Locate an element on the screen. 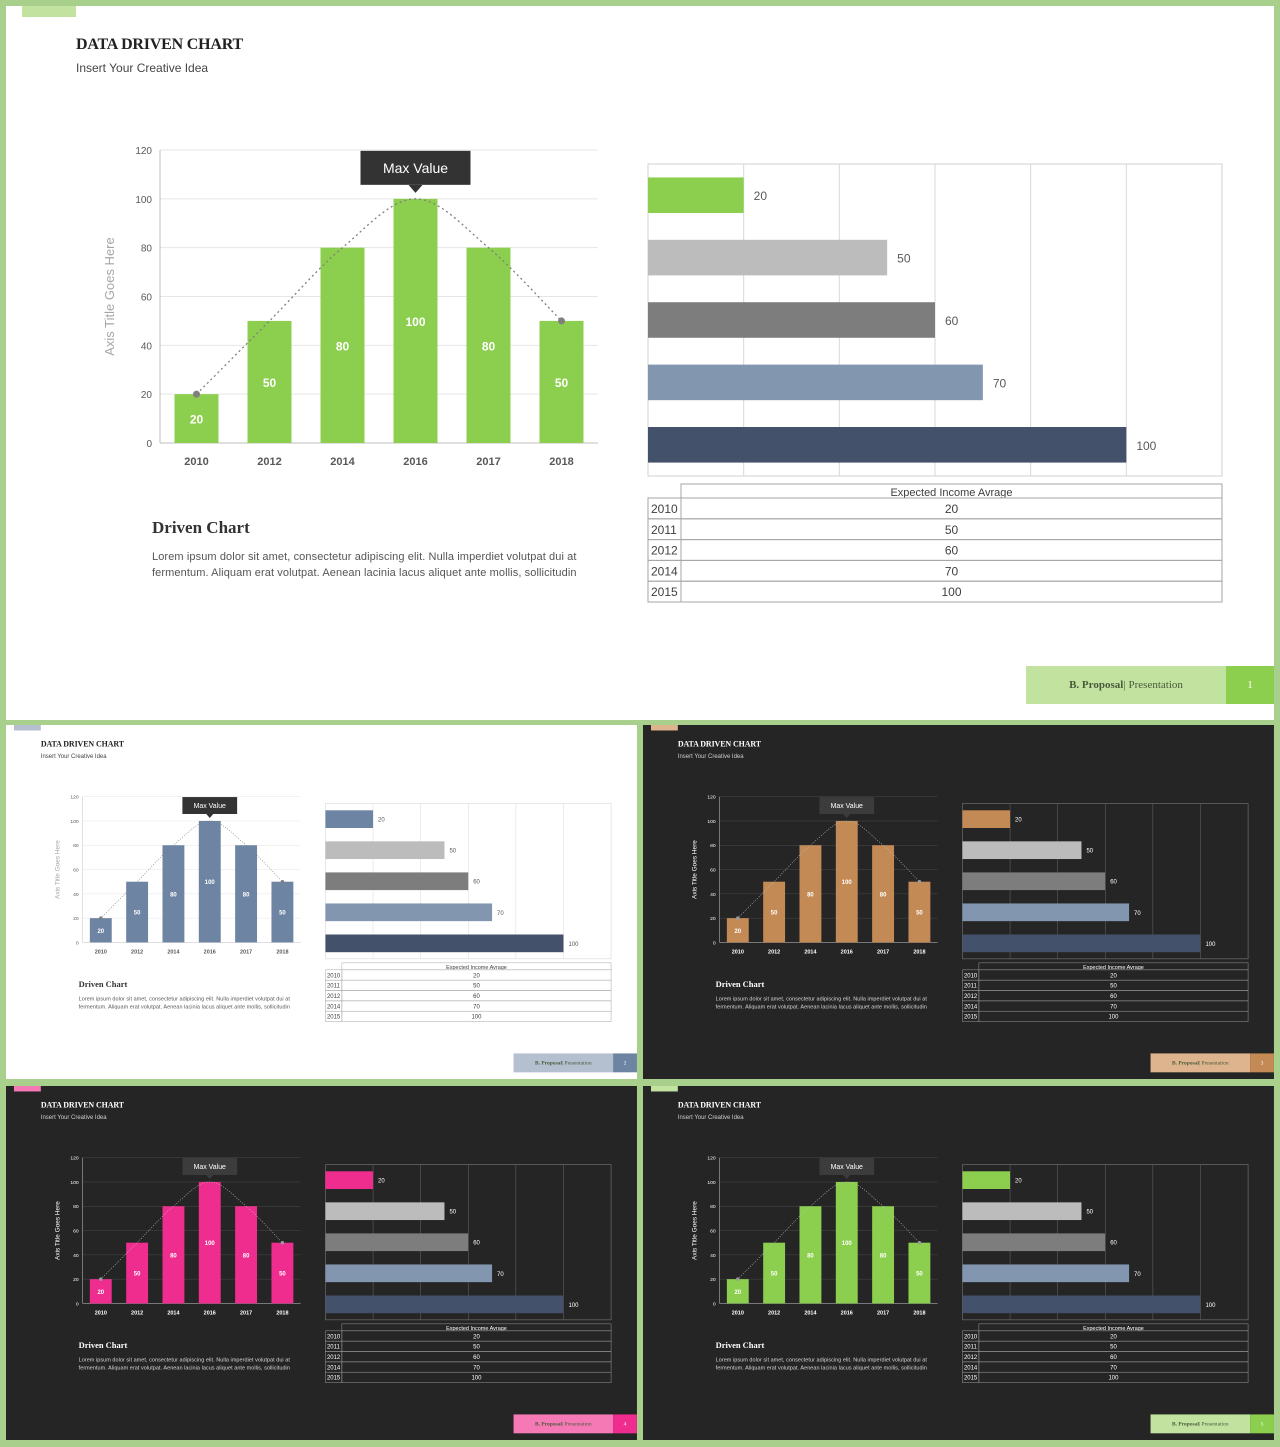 The image size is (1280, 1447). x-category-label: 2016 is located at coordinates (210, 1313).